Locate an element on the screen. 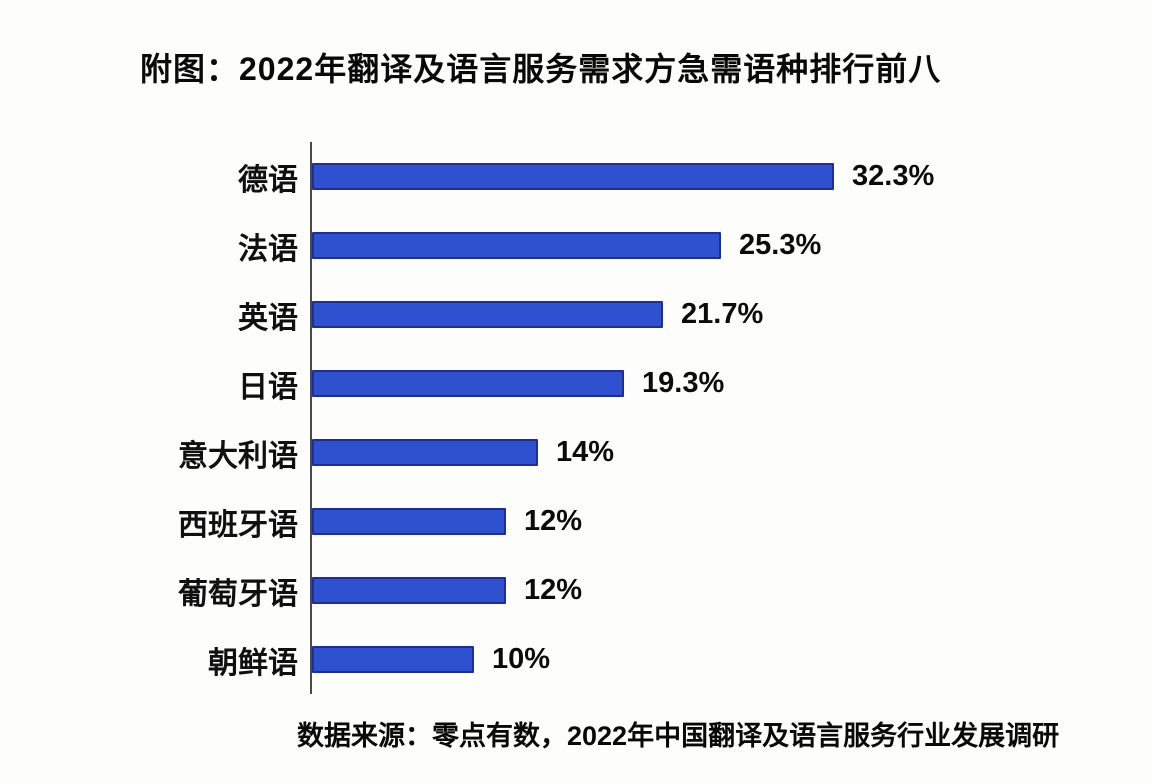 The width and height of the screenshot is (1152, 784). category-label: 西班牙语 is located at coordinates (238, 525).